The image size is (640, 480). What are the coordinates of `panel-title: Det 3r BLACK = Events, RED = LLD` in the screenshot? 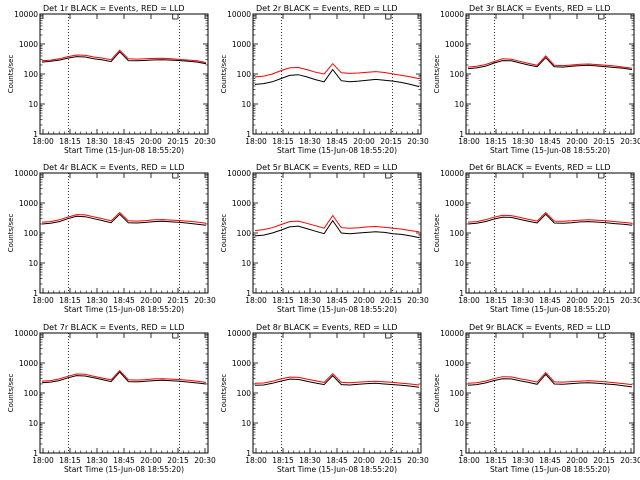 It's located at (540, 8).